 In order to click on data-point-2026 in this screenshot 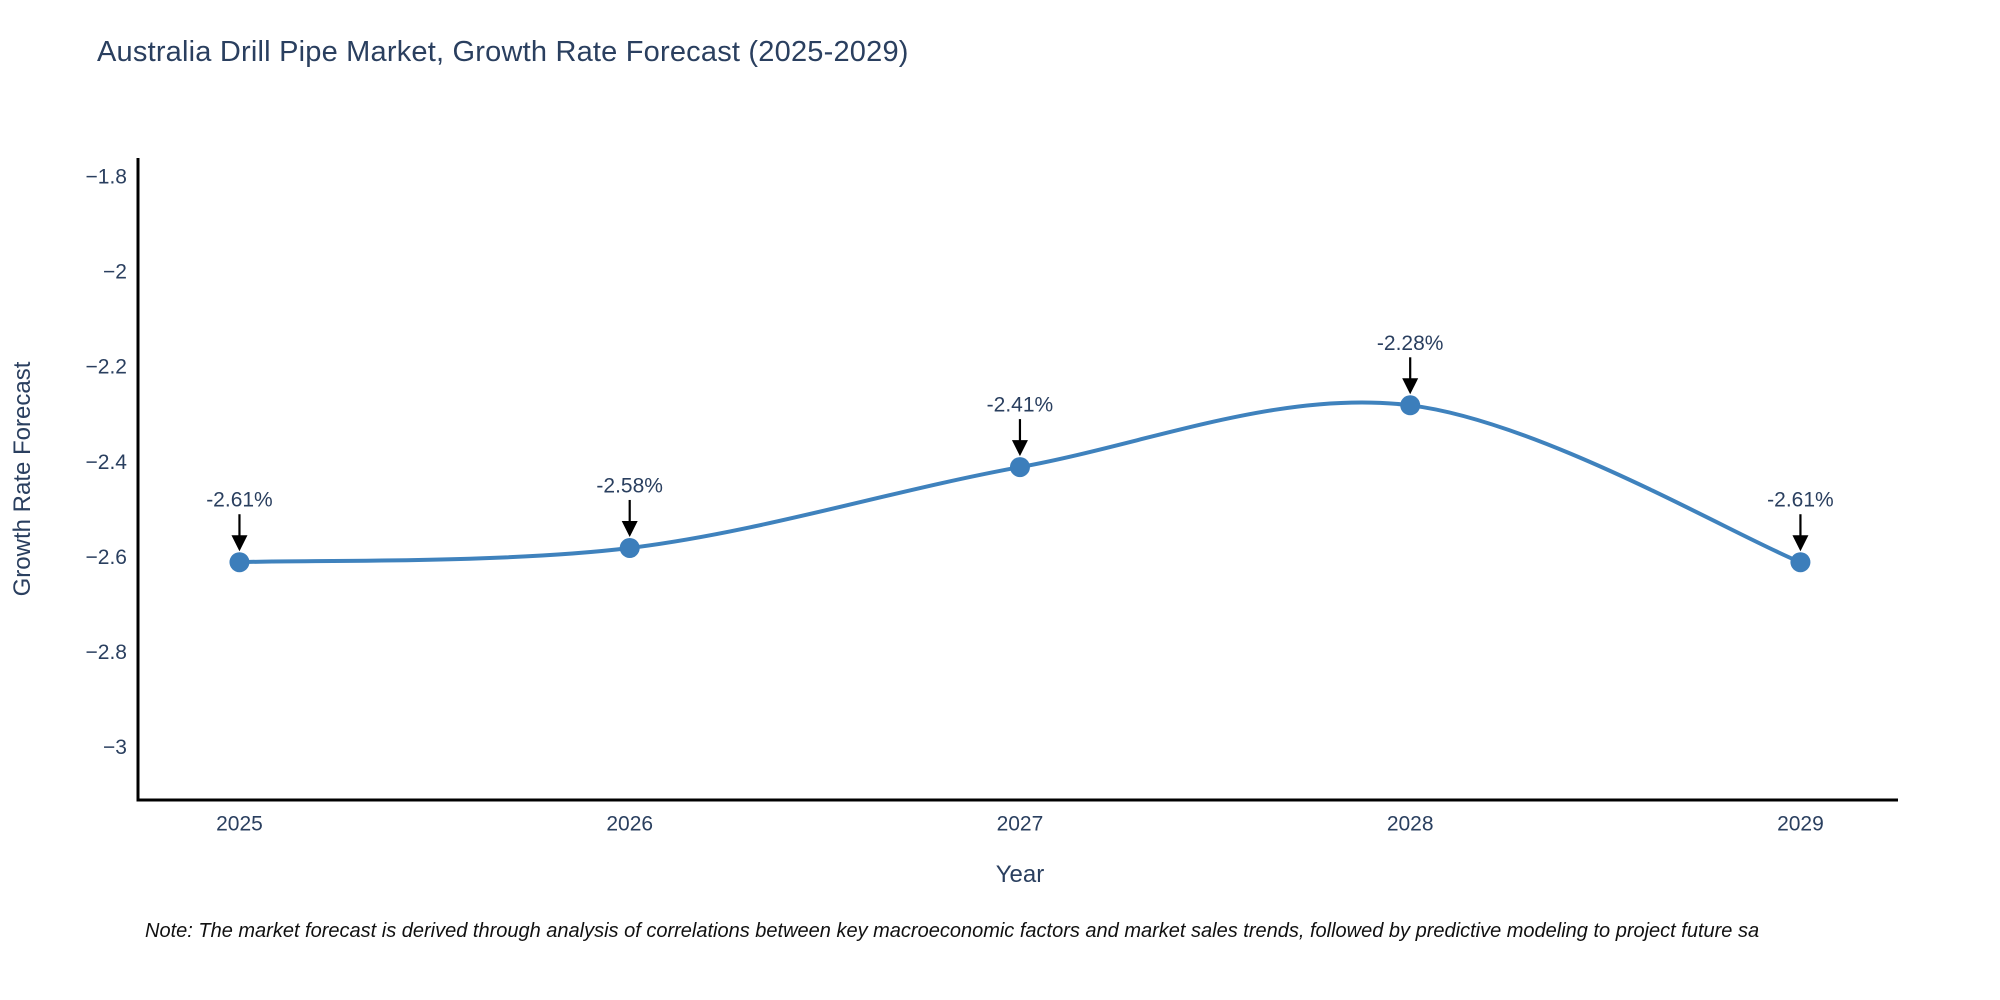, I will do `click(629, 547)`.